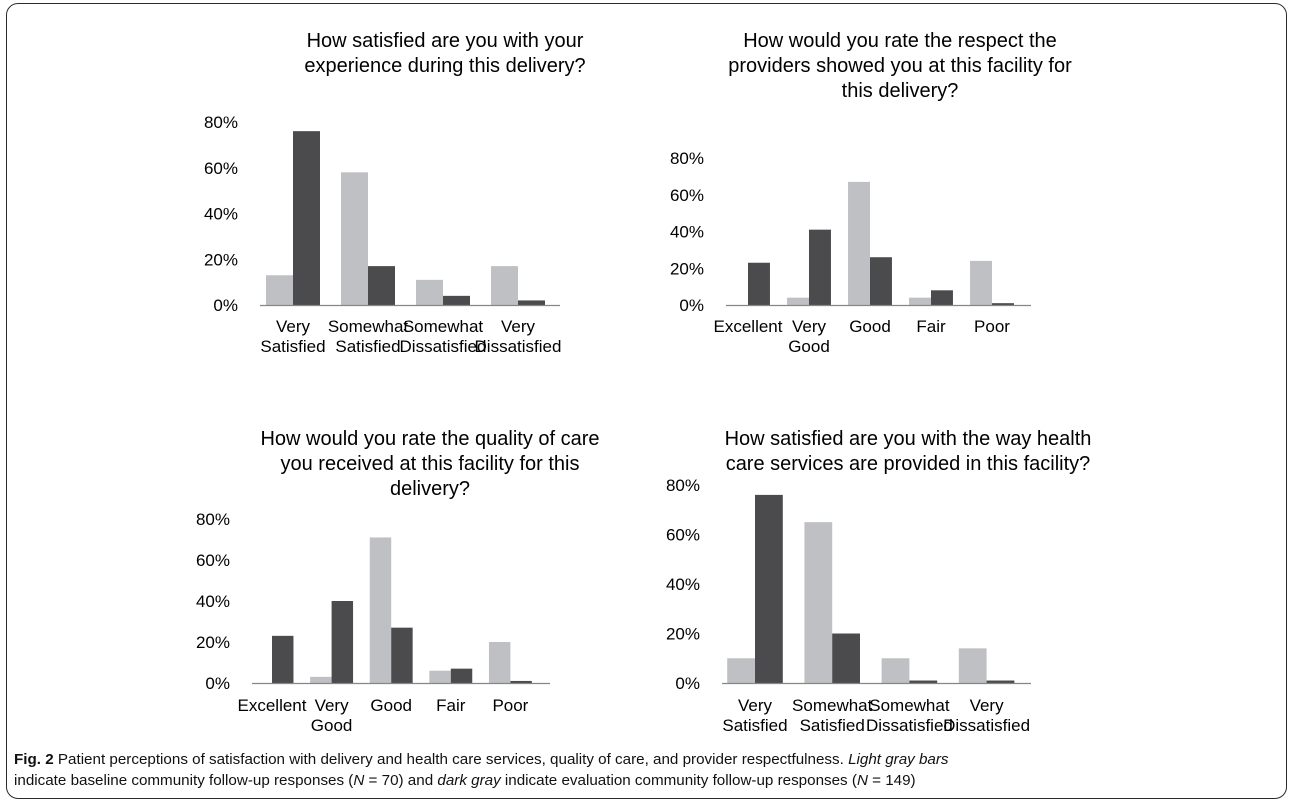  I want to click on chart-2-category-label: Poor, so click(992, 326).